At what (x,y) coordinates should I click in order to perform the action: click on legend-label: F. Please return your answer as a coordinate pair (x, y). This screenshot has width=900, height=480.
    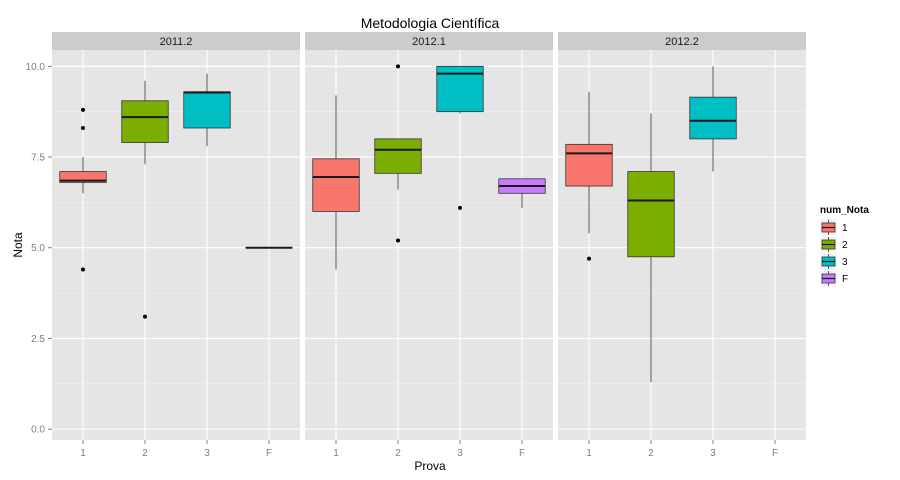
    Looking at the image, I should click on (845, 279).